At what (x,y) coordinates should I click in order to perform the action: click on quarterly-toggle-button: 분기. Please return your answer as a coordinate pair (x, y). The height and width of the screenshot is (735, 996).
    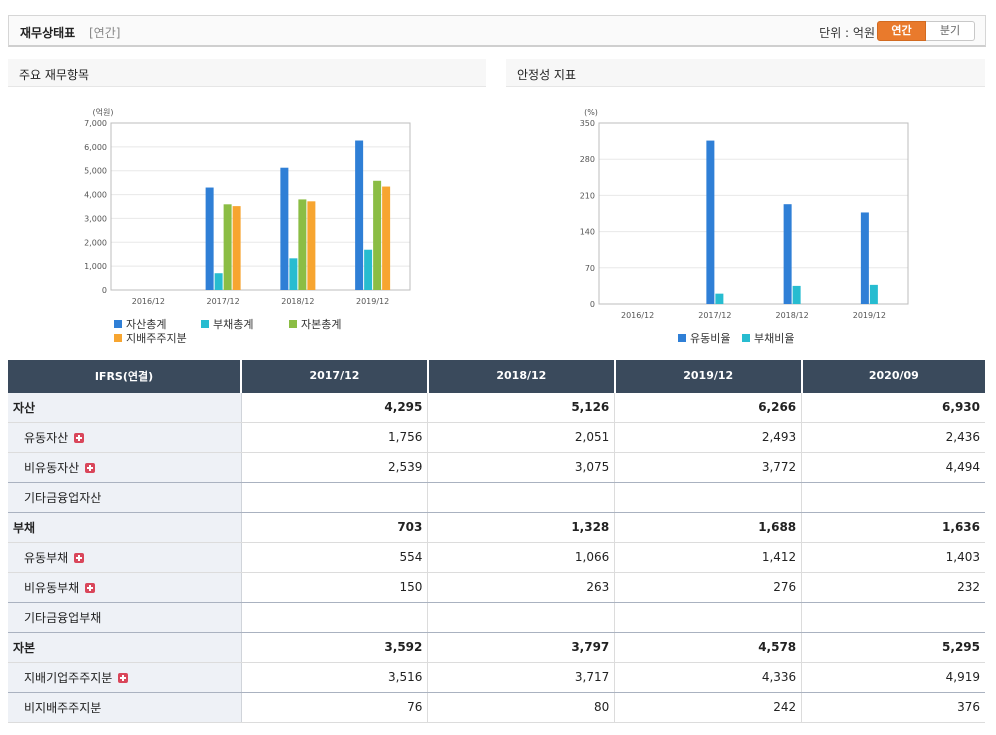
    Looking at the image, I should click on (950, 31).